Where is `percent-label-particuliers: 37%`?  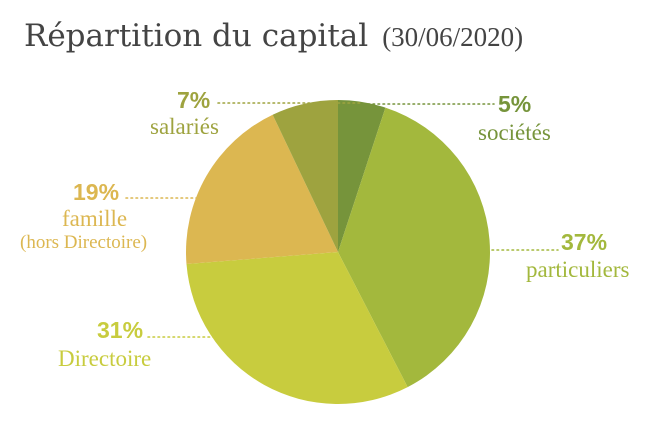 percent-label-particuliers: 37% is located at coordinates (584, 242).